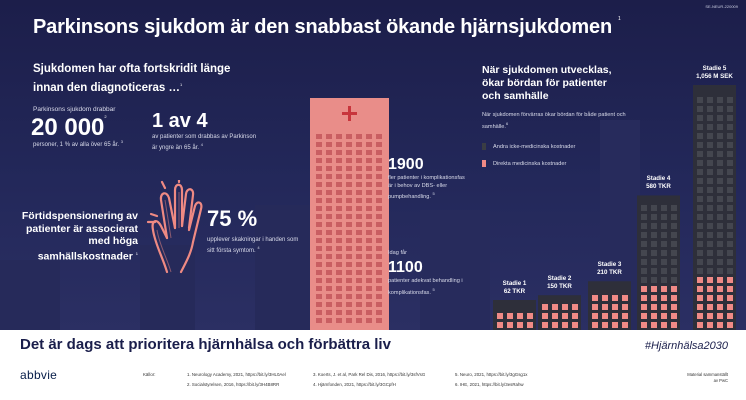 This screenshot has width=746, height=400. I want to click on stage-cost: 150 TKR, so click(559, 287).